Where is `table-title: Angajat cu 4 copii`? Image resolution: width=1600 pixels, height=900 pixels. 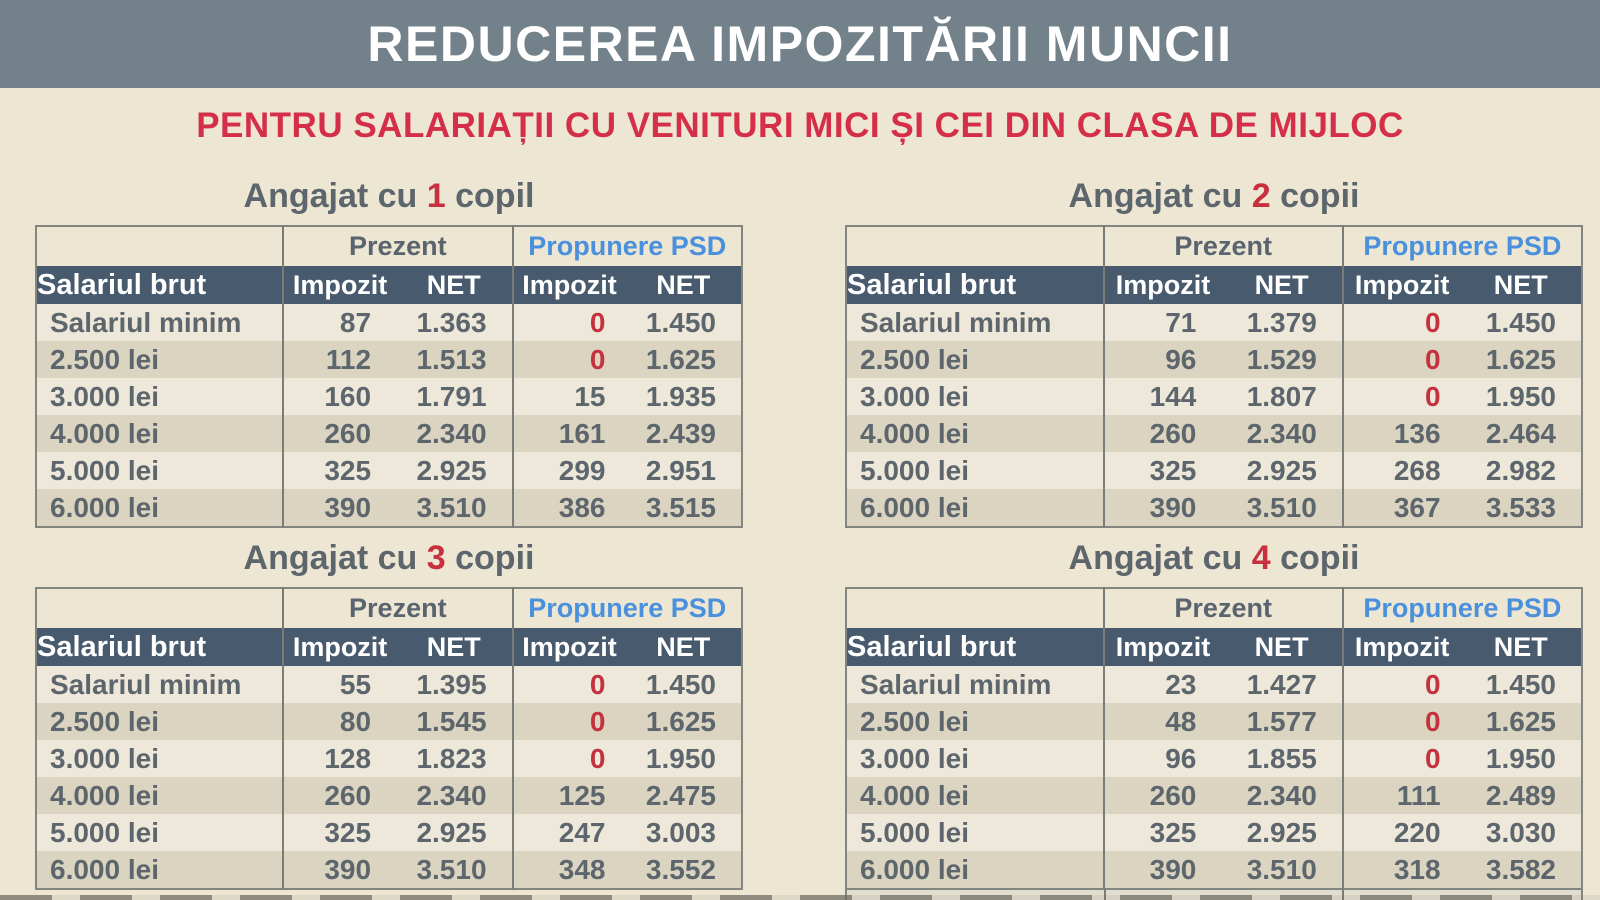 table-title: Angajat cu 4 copii is located at coordinates (1214, 558).